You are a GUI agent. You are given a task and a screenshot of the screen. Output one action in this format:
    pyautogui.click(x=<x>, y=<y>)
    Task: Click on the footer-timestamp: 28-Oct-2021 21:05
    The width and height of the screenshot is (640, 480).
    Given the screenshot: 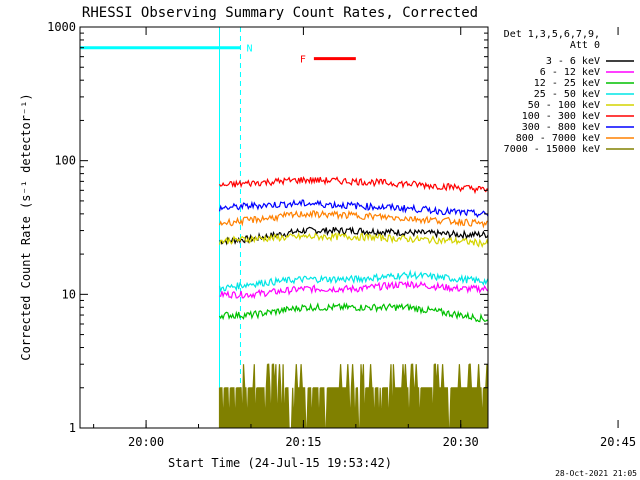 What is the action you would take?
    pyautogui.click(x=596, y=473)
    